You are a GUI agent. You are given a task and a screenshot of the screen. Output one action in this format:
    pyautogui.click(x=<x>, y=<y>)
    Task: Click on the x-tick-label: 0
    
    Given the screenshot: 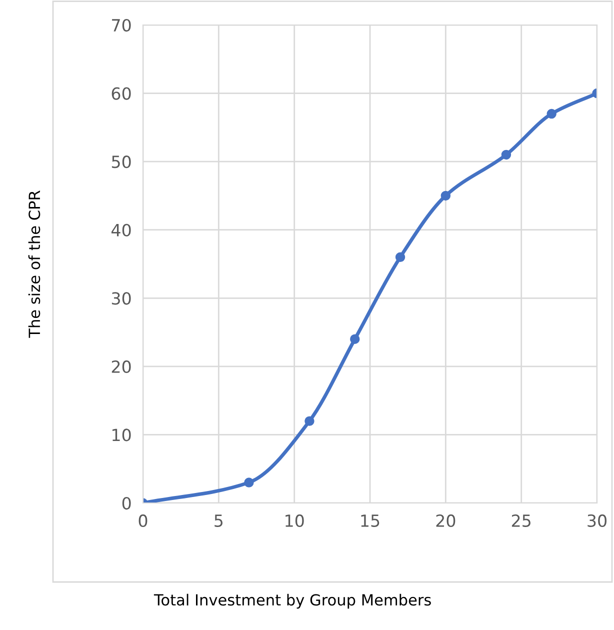 What is the action you would take?
    pyautogui.click(x=143, y=521)
    